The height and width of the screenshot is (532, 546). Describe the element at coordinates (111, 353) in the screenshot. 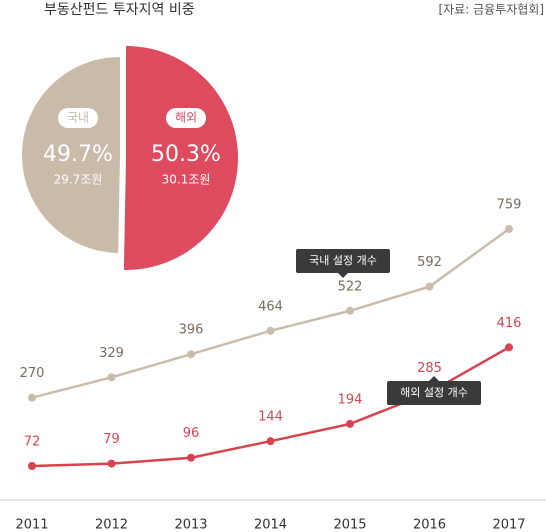

I see `value-label: 329` at that location.